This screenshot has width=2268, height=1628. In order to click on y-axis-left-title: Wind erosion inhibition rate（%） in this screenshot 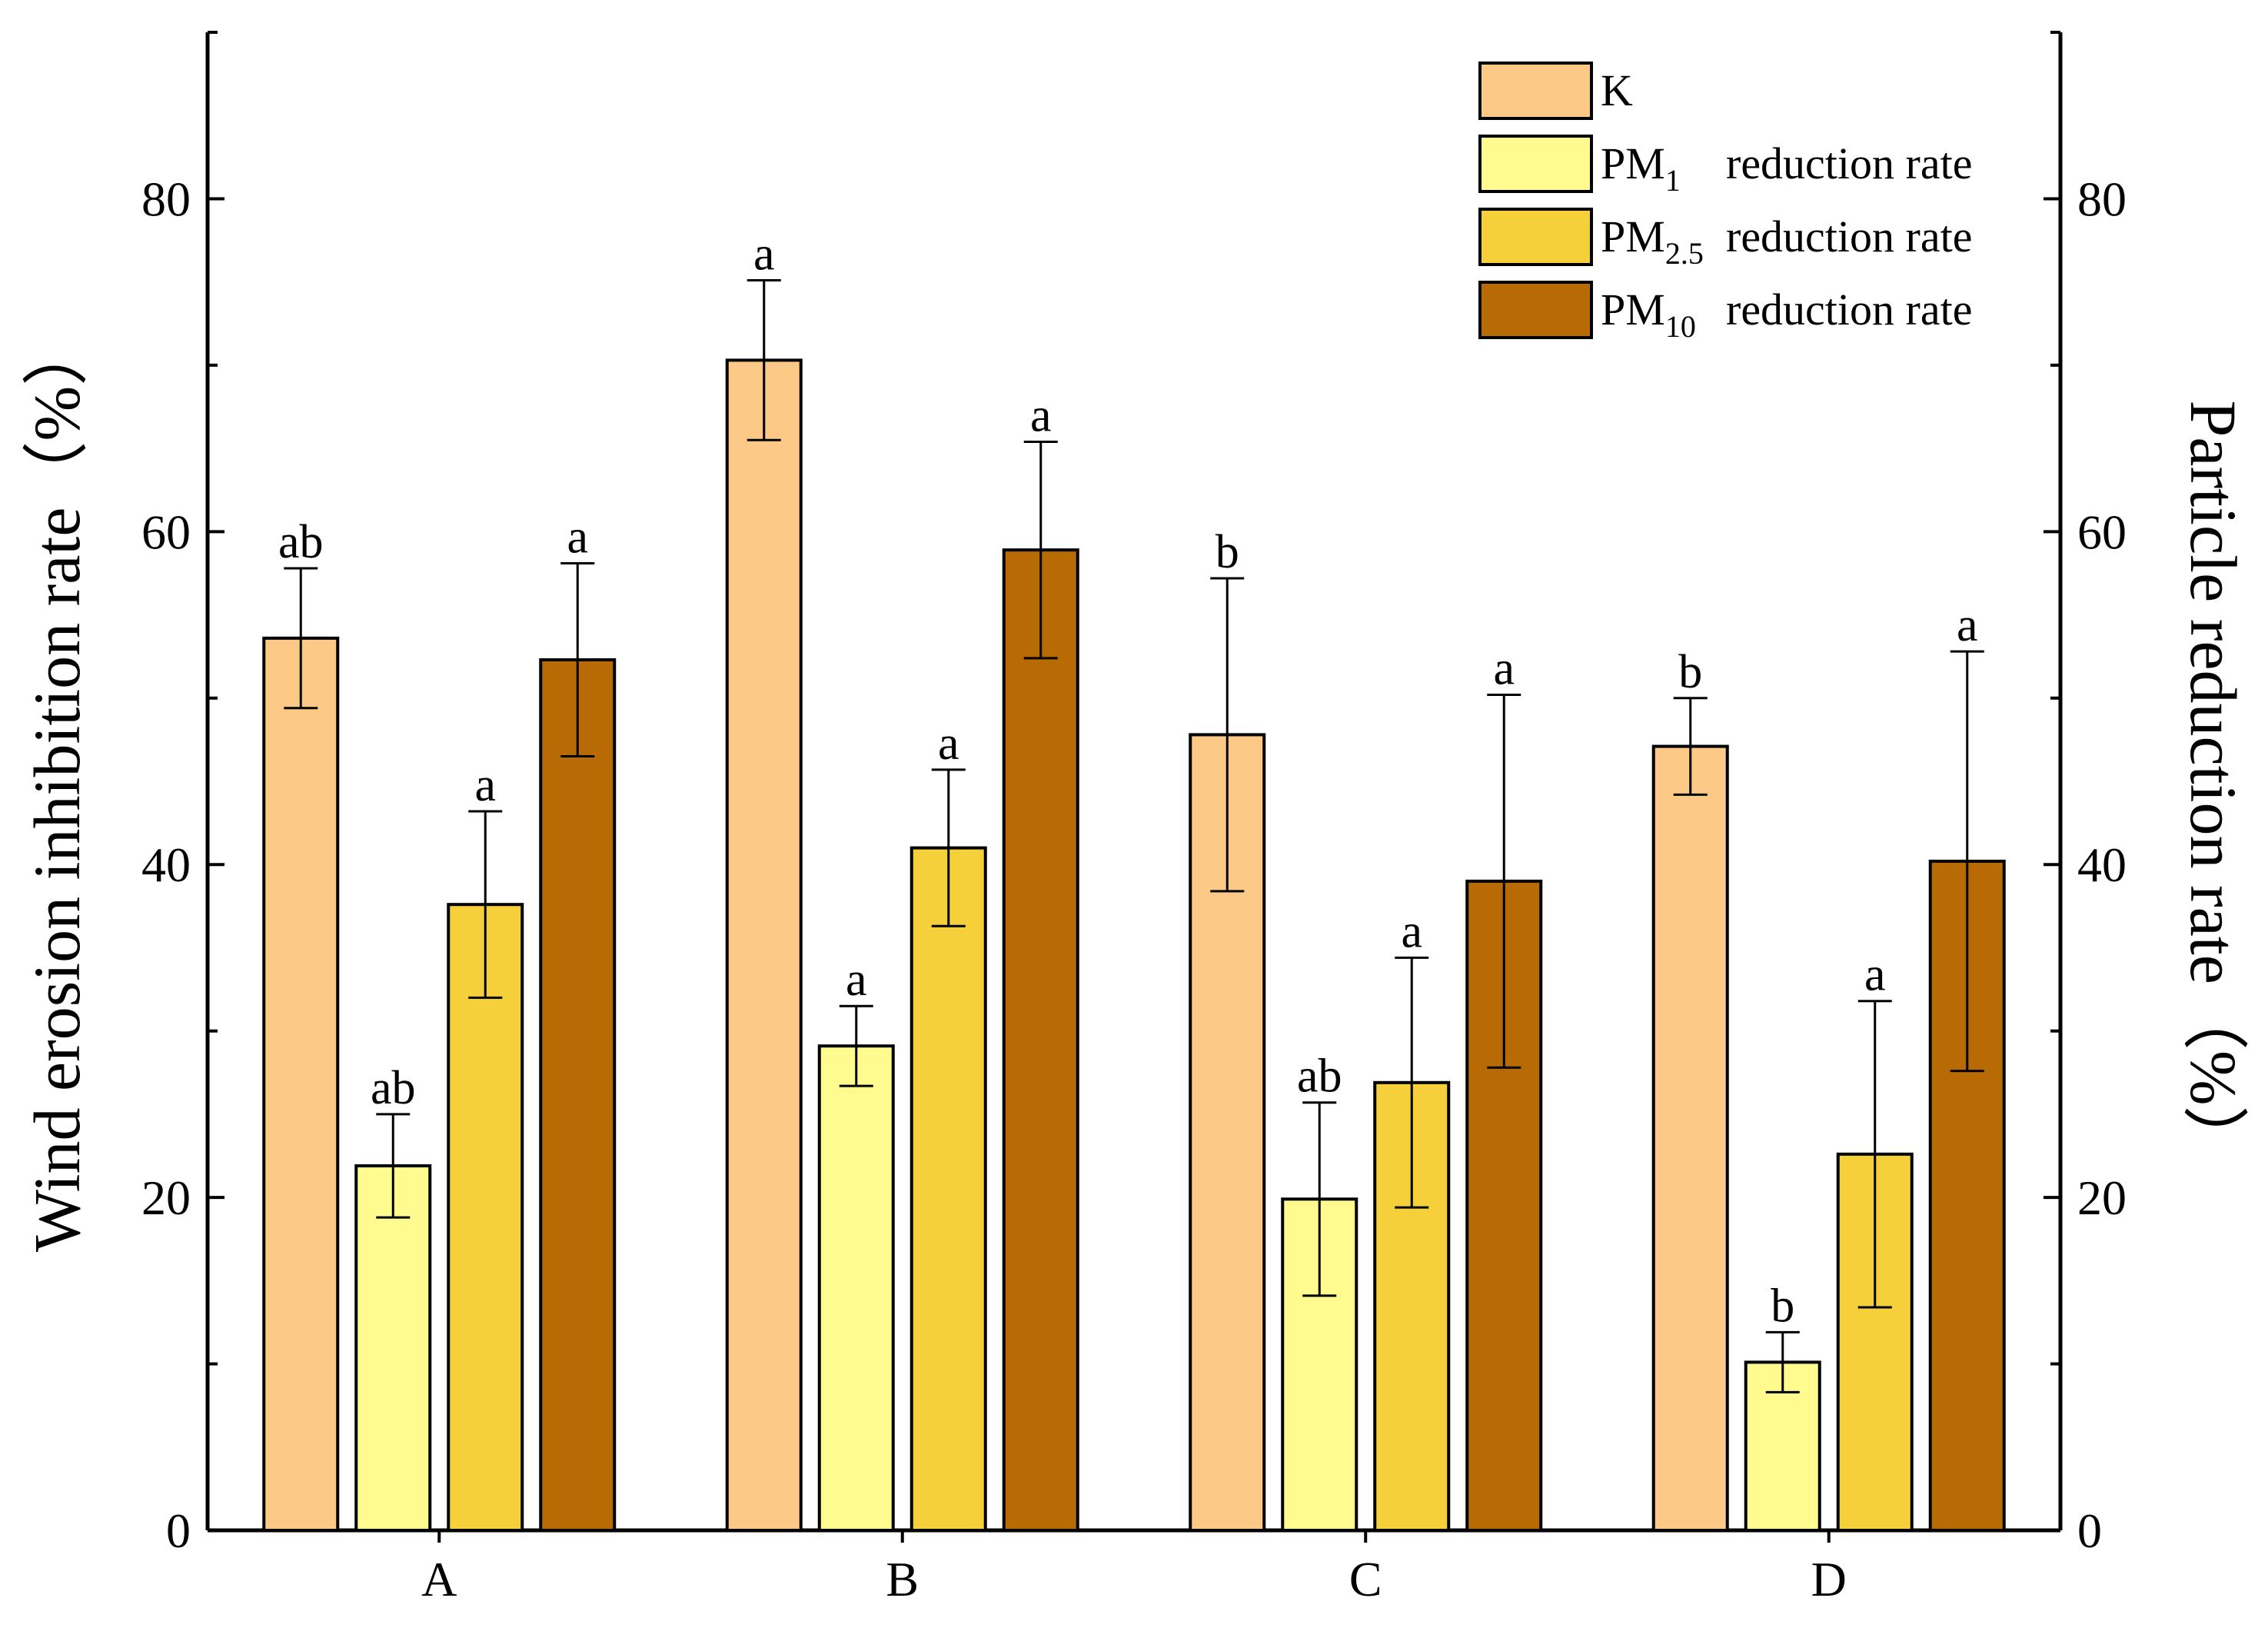, I will do `click(57, 786)`.